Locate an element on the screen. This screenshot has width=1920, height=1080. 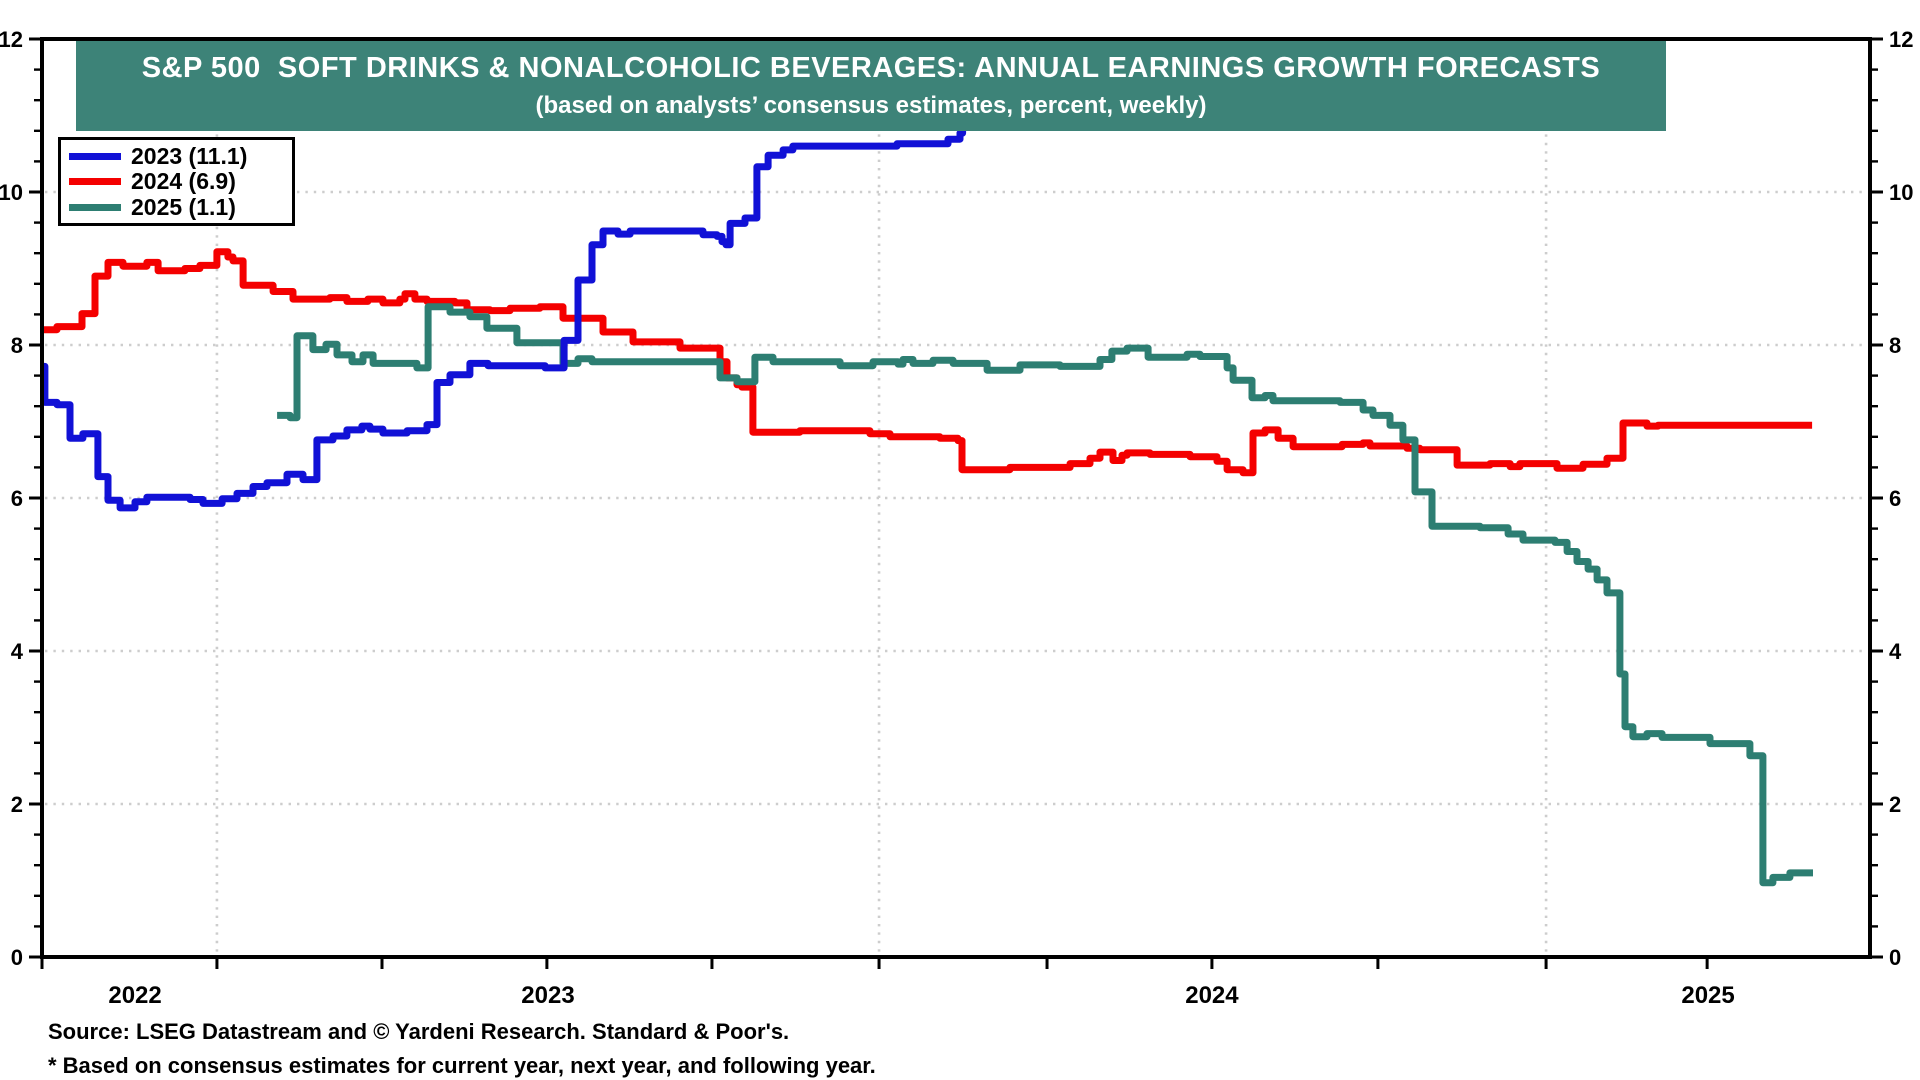
legend-label: 2024 (6.9) is located at coordinates (183, 181).